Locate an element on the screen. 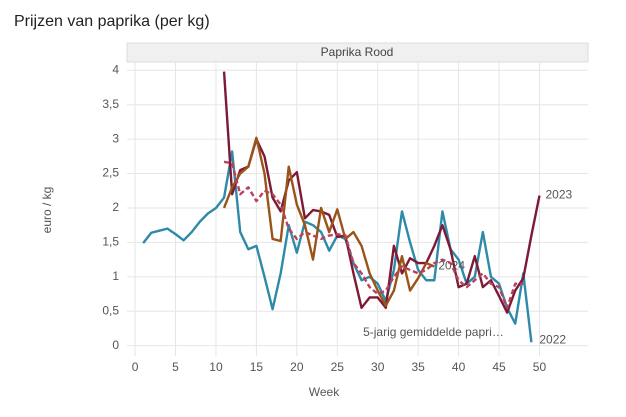  x-tick-label: 35 is located at coordinates (418, 367).